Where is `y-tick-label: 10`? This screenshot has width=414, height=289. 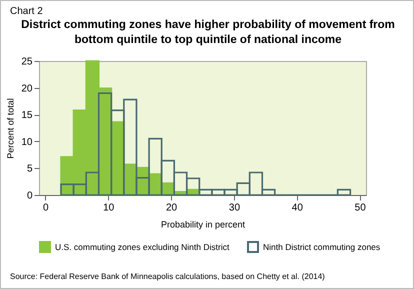
y-tick-label: 10 is located at coordinates (27, 142).